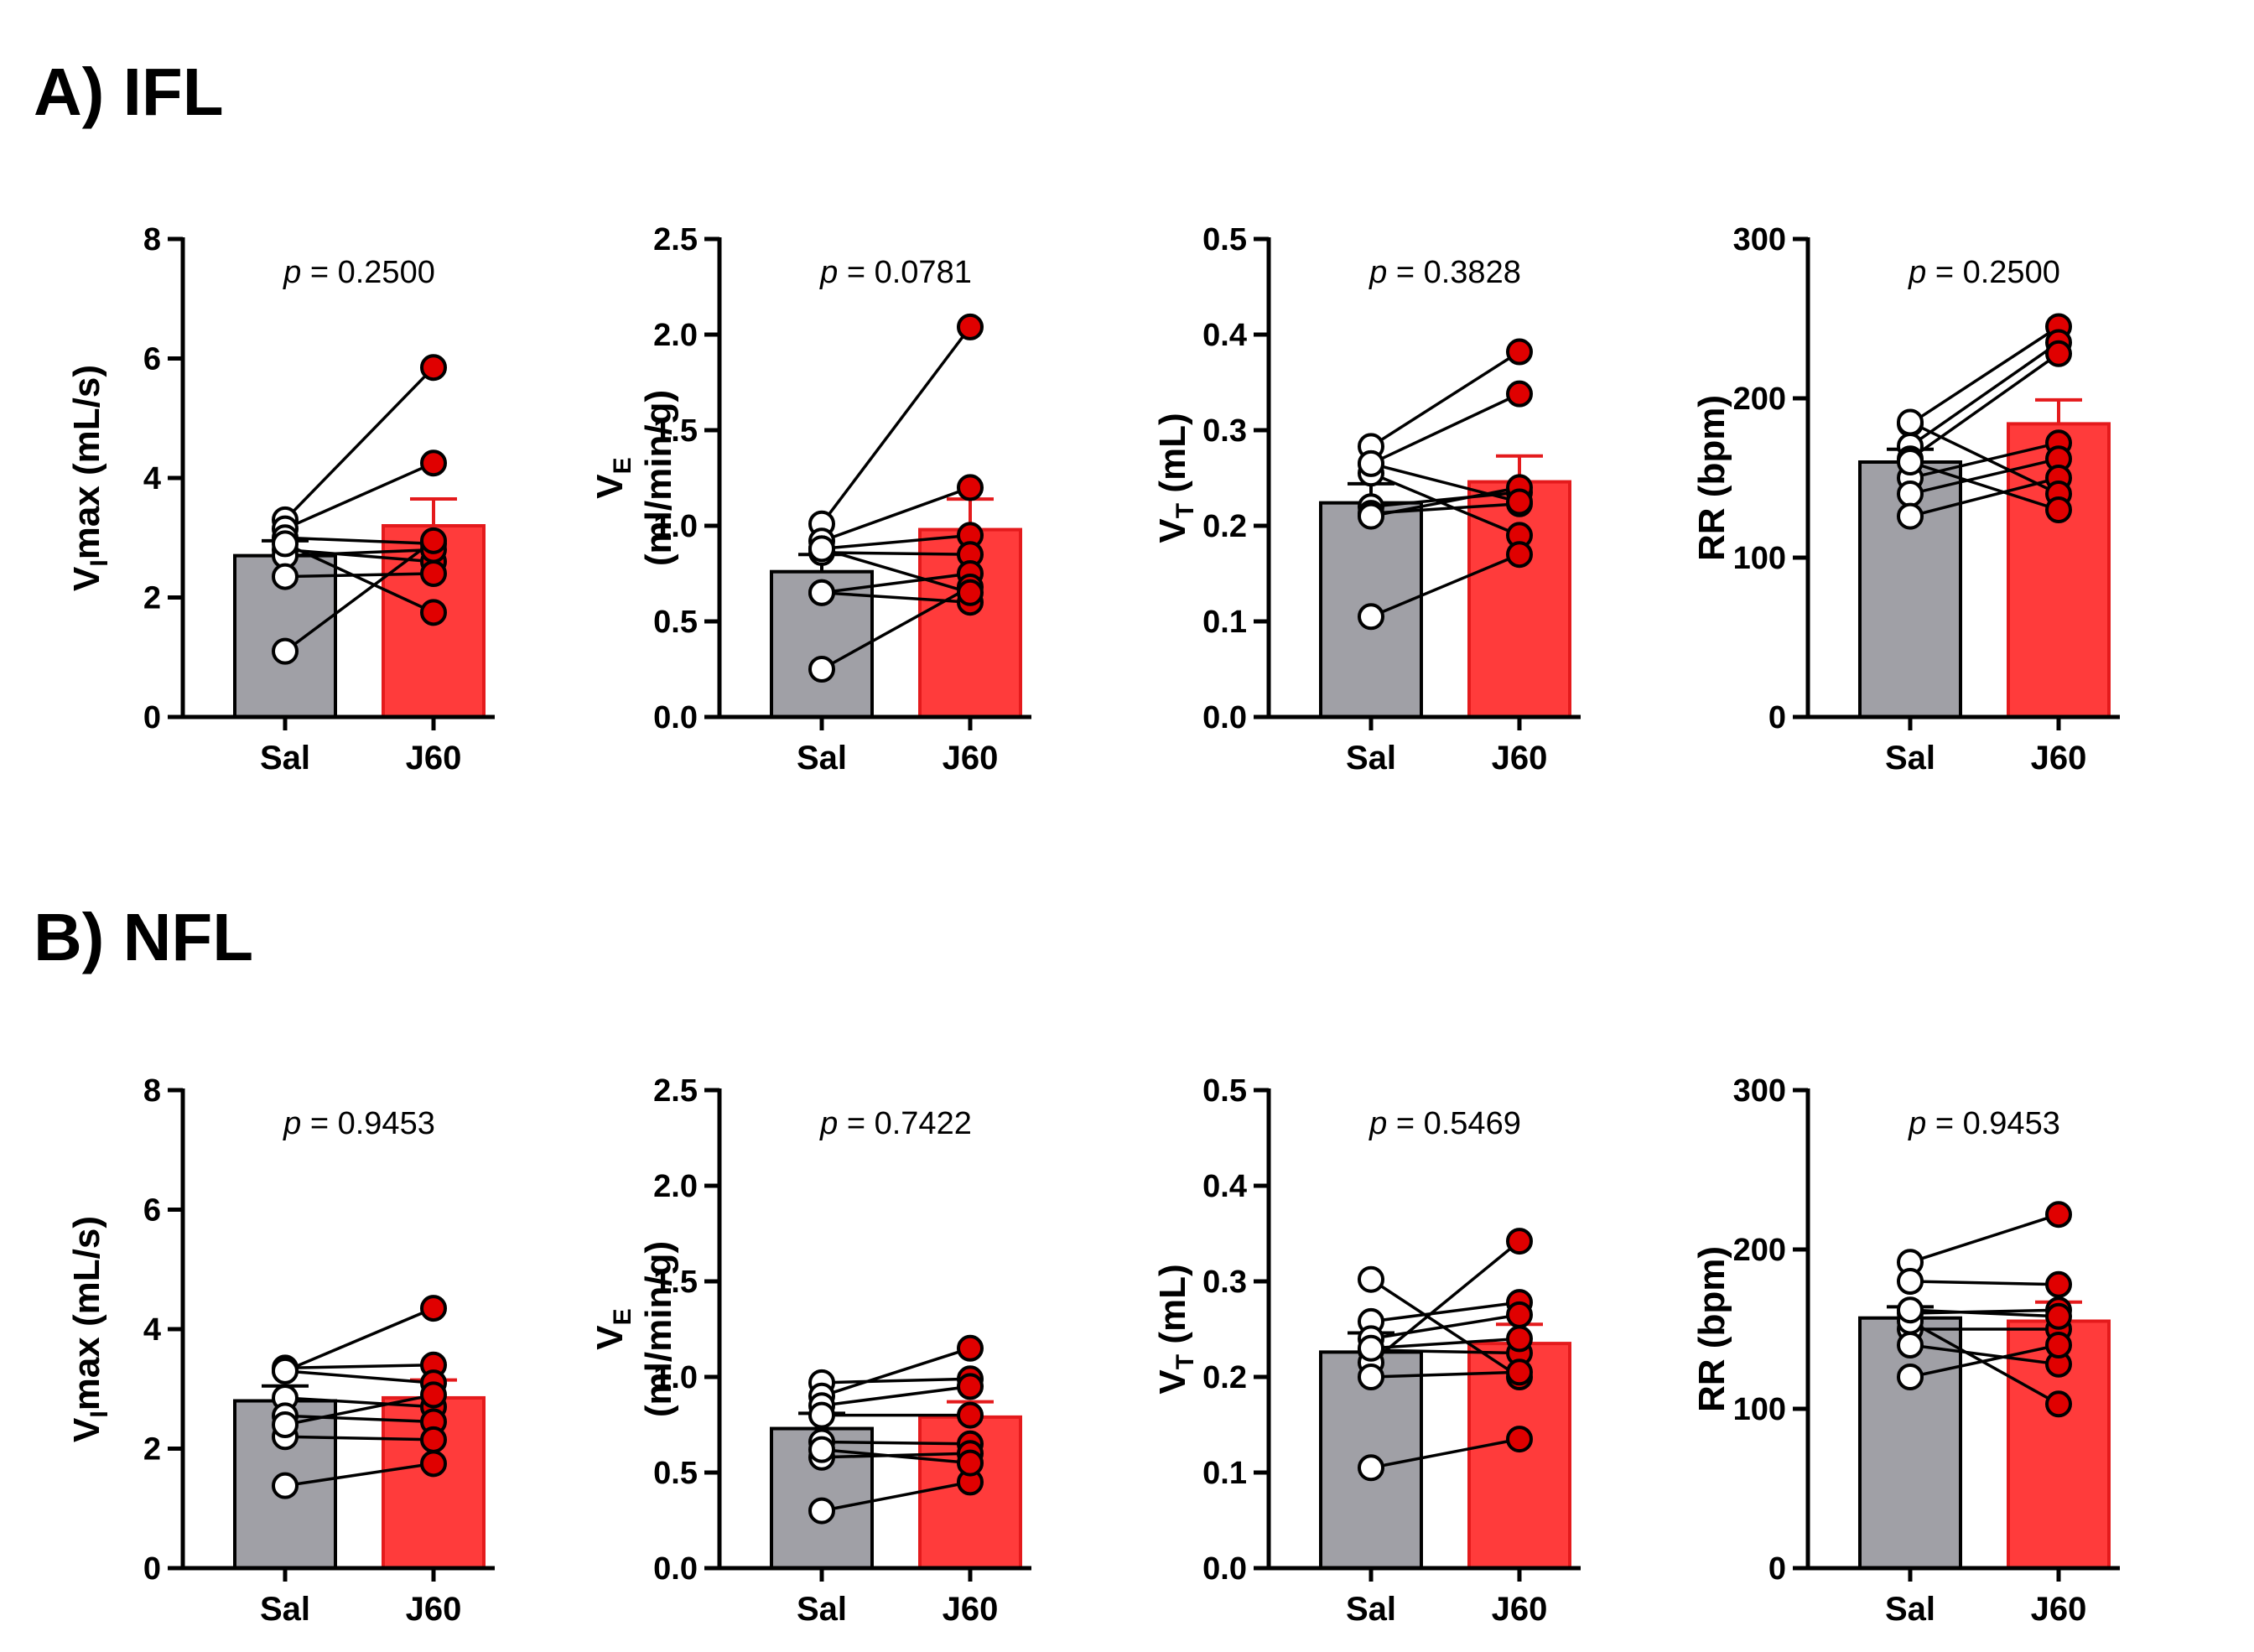 The width and height of the screenshot is (2254, 1652). Describe the element at coordinates (152, 1330) in the screenshot. I see `y-tick-label: 4` at that location.